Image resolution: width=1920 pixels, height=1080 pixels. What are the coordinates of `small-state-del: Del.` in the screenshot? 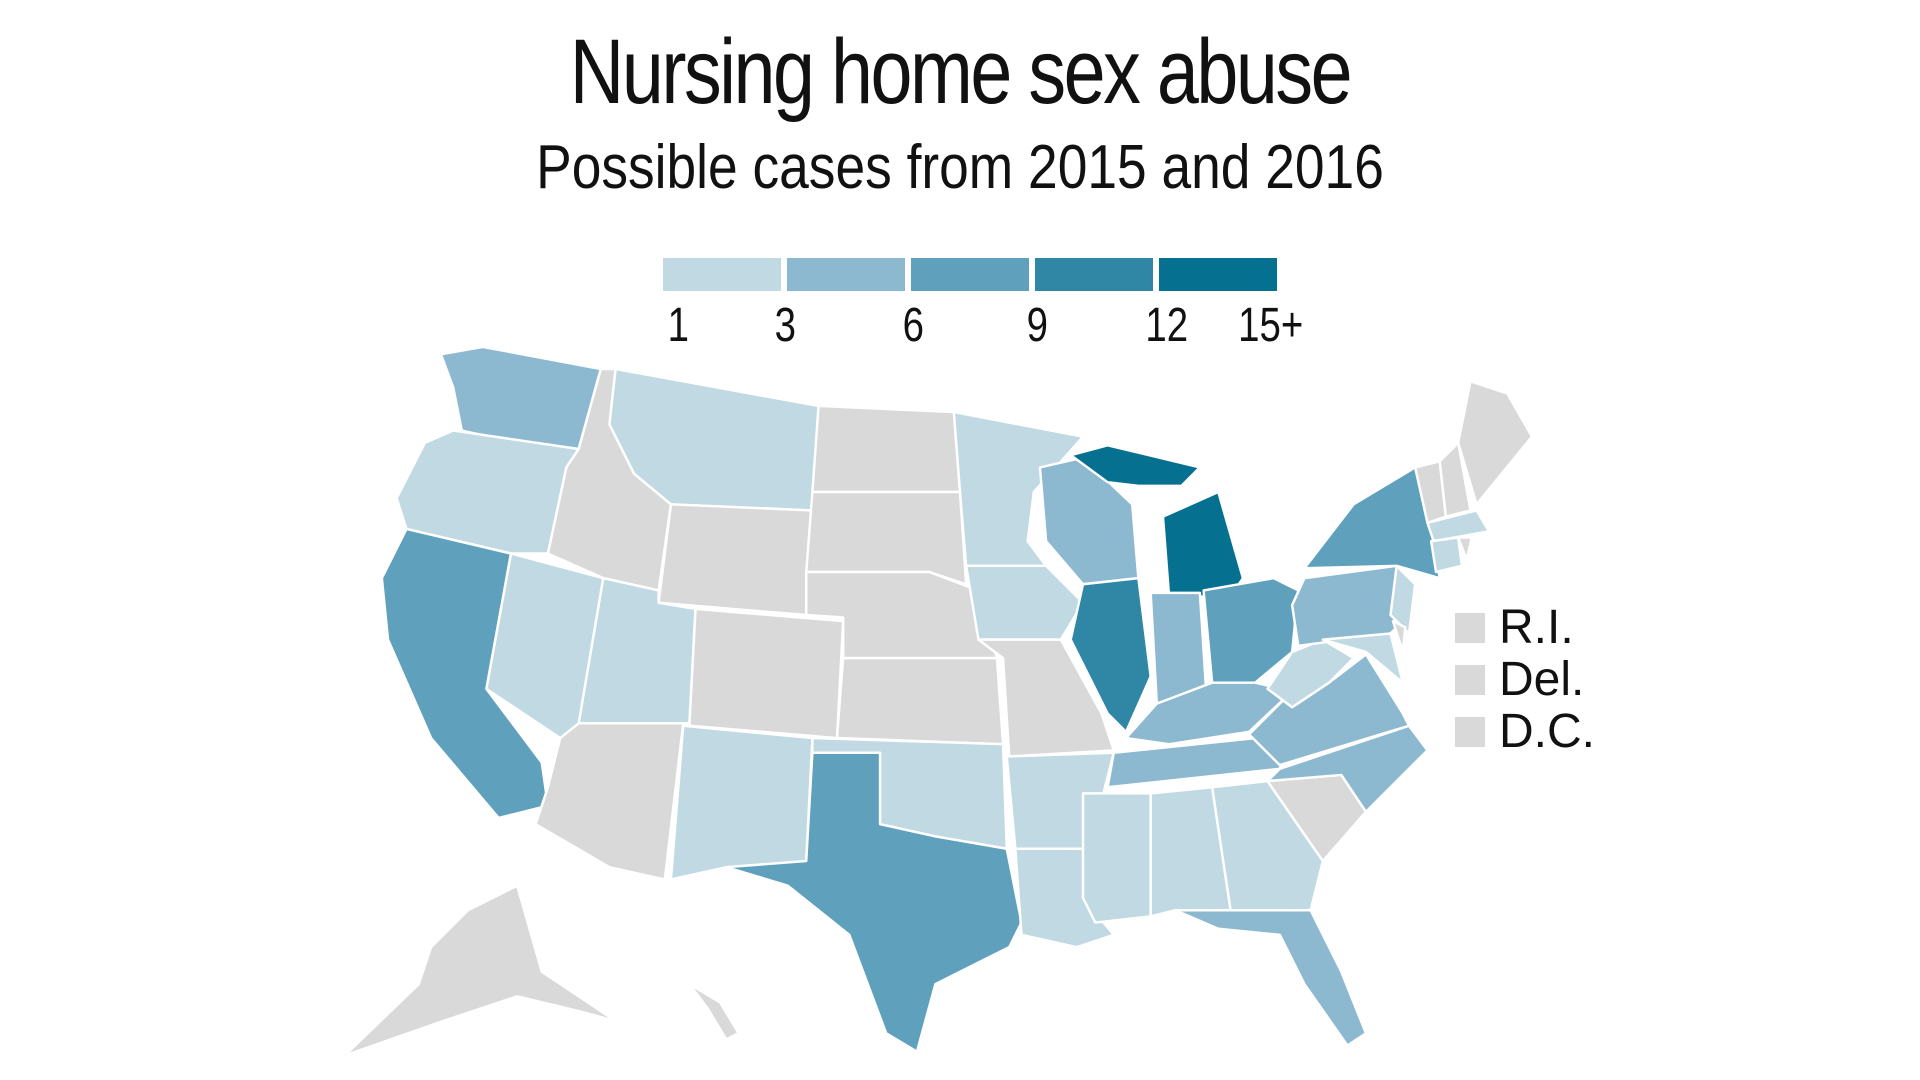 It's located at (1519, 679).